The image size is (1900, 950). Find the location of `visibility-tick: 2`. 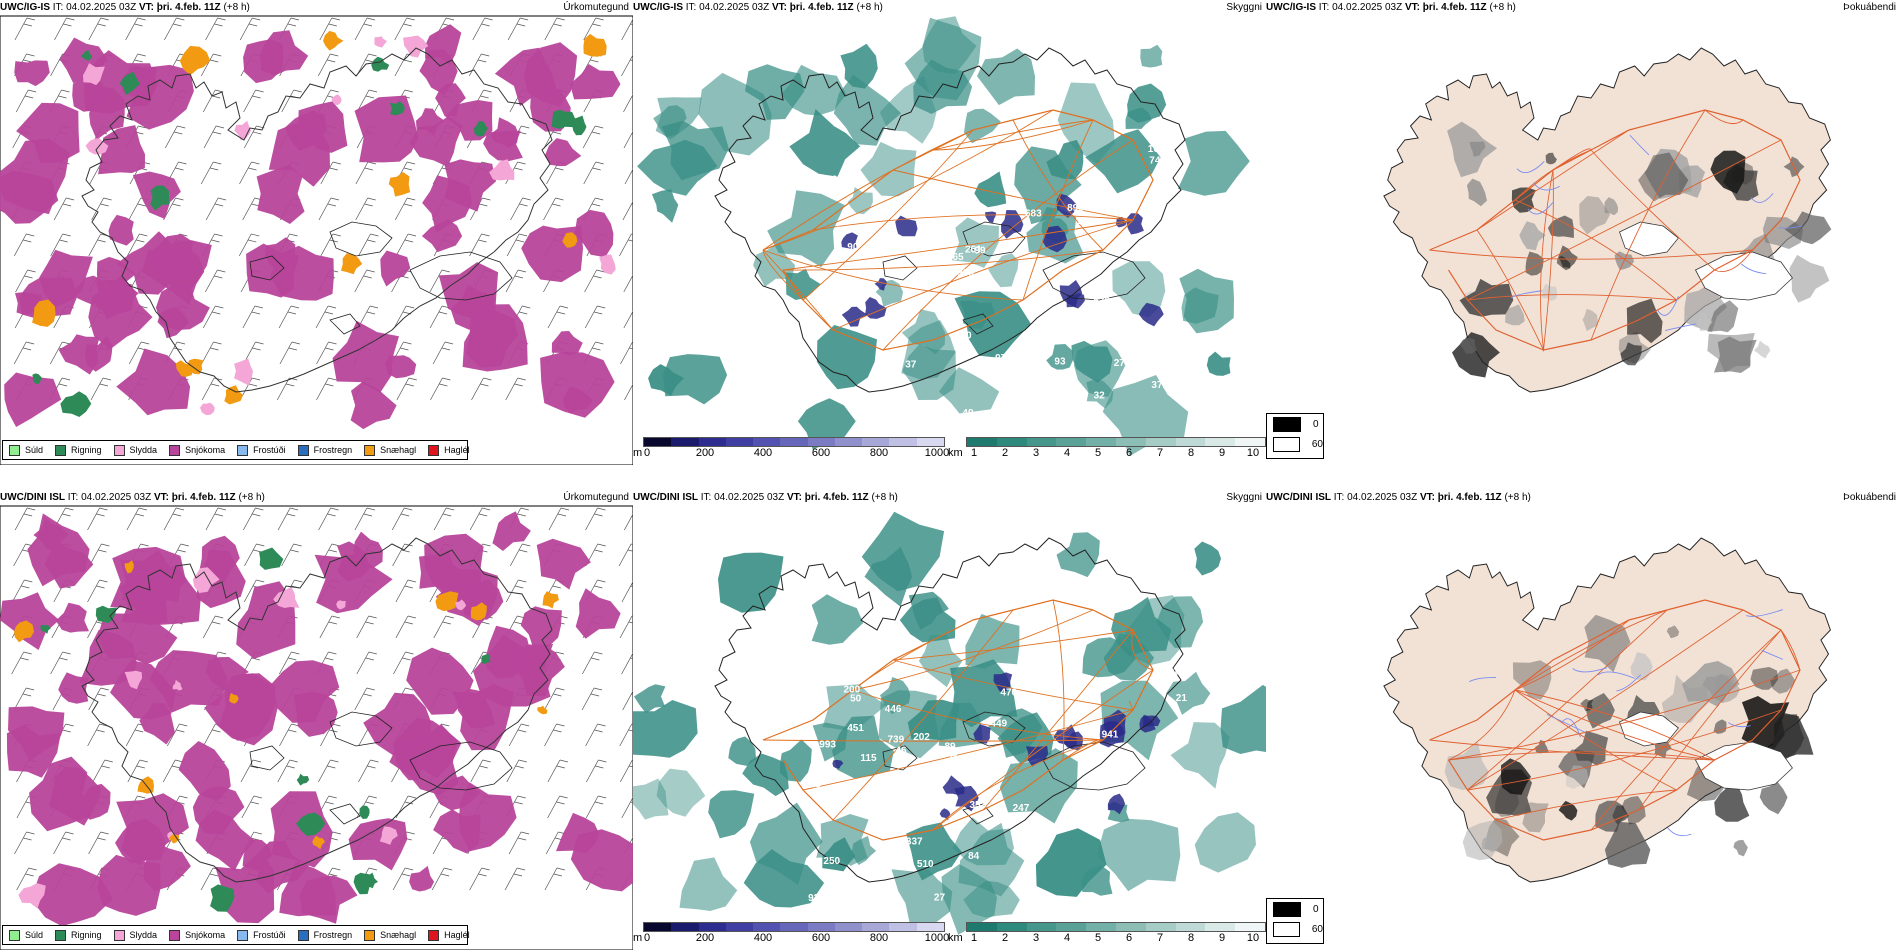

visibility-tick: 2 is located at coordinates (1005, 453).